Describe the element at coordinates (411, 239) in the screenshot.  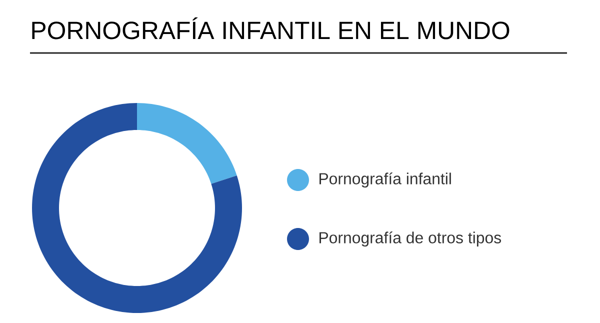
I see `legend-label: Pornografía de otros tipos` at that location.